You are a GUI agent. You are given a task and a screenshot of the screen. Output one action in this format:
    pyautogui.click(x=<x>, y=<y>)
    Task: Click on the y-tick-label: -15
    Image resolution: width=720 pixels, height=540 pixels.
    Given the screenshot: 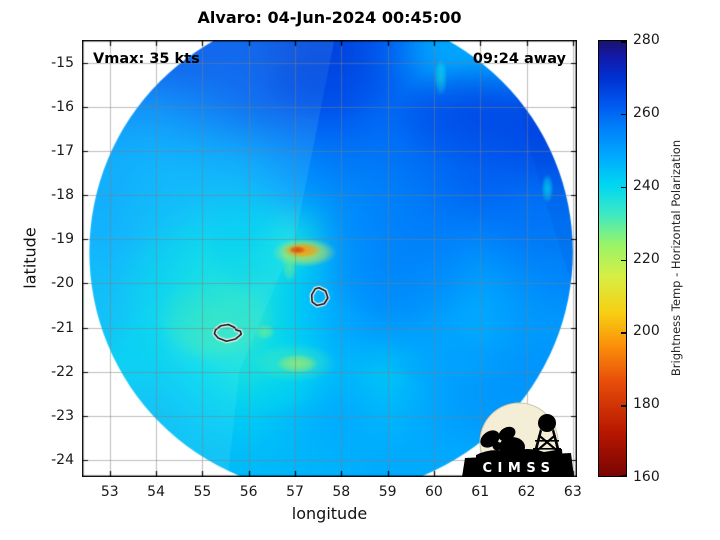 What is the action you would take?
    pyautogui.click(x=62, y=62)
    